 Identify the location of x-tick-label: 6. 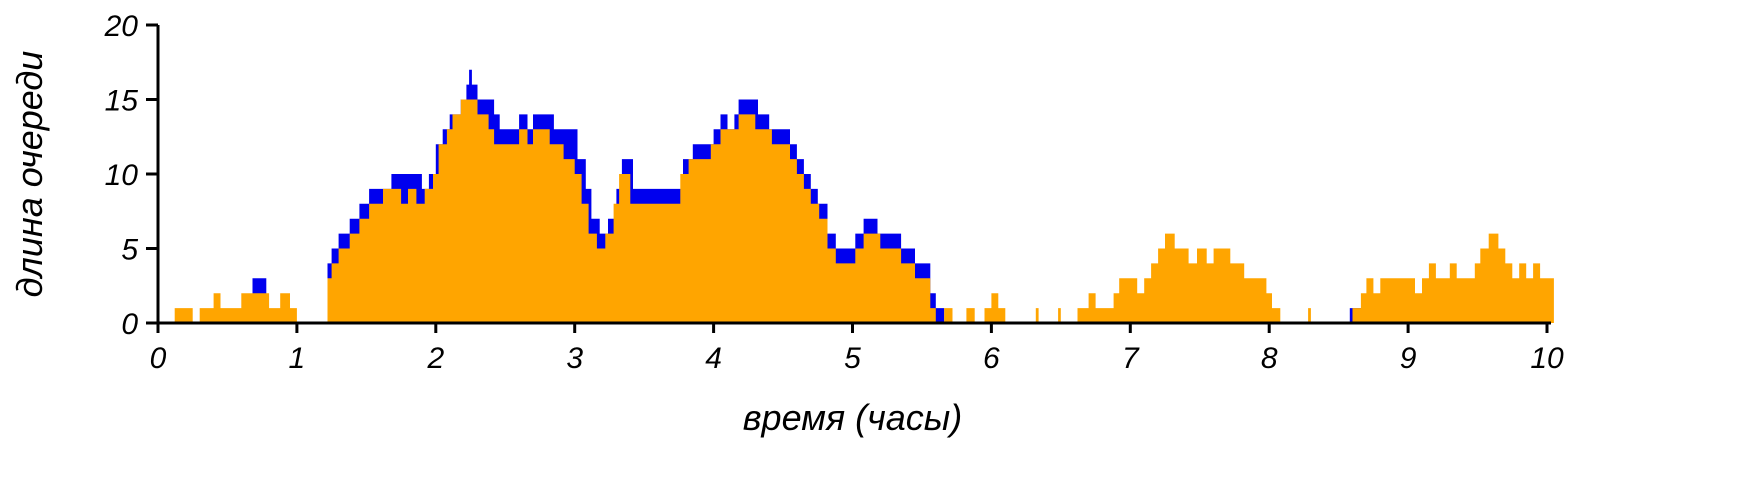
(991, 358).